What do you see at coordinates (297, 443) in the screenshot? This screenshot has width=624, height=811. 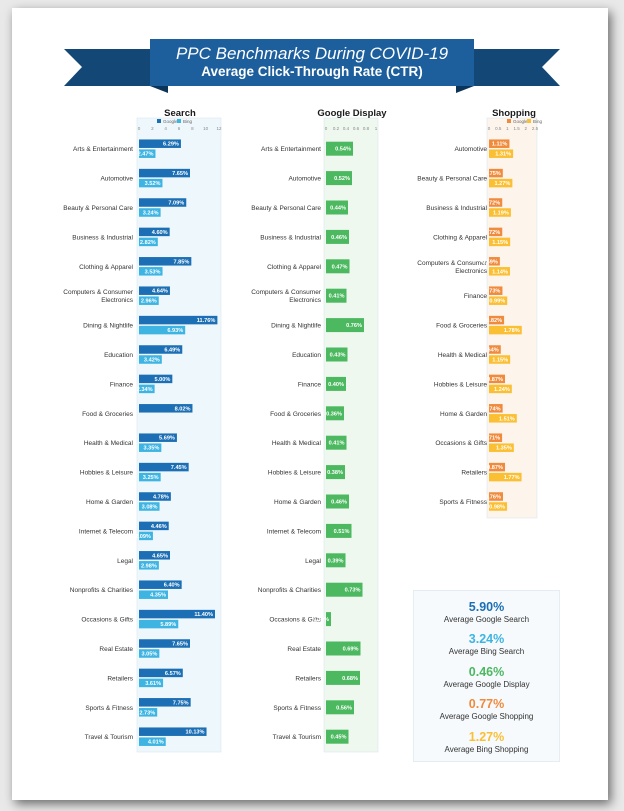 I see `display-category-label: Health & Medical` at bounding box center [297, 443].